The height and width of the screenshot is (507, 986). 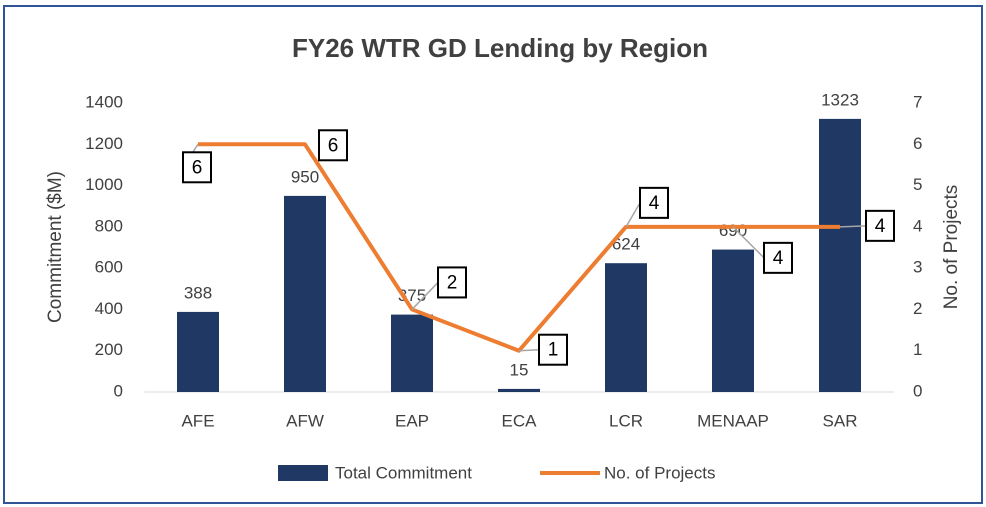 I want to click on line-value-label: 2, so click(x=452, y=282).